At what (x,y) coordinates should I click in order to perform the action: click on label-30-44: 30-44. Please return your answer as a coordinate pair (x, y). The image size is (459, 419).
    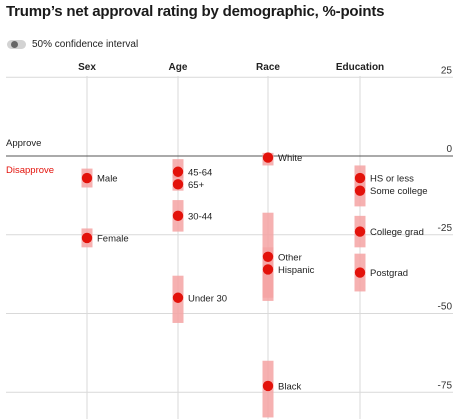
    Looking at the image, I should click on (200, 216).